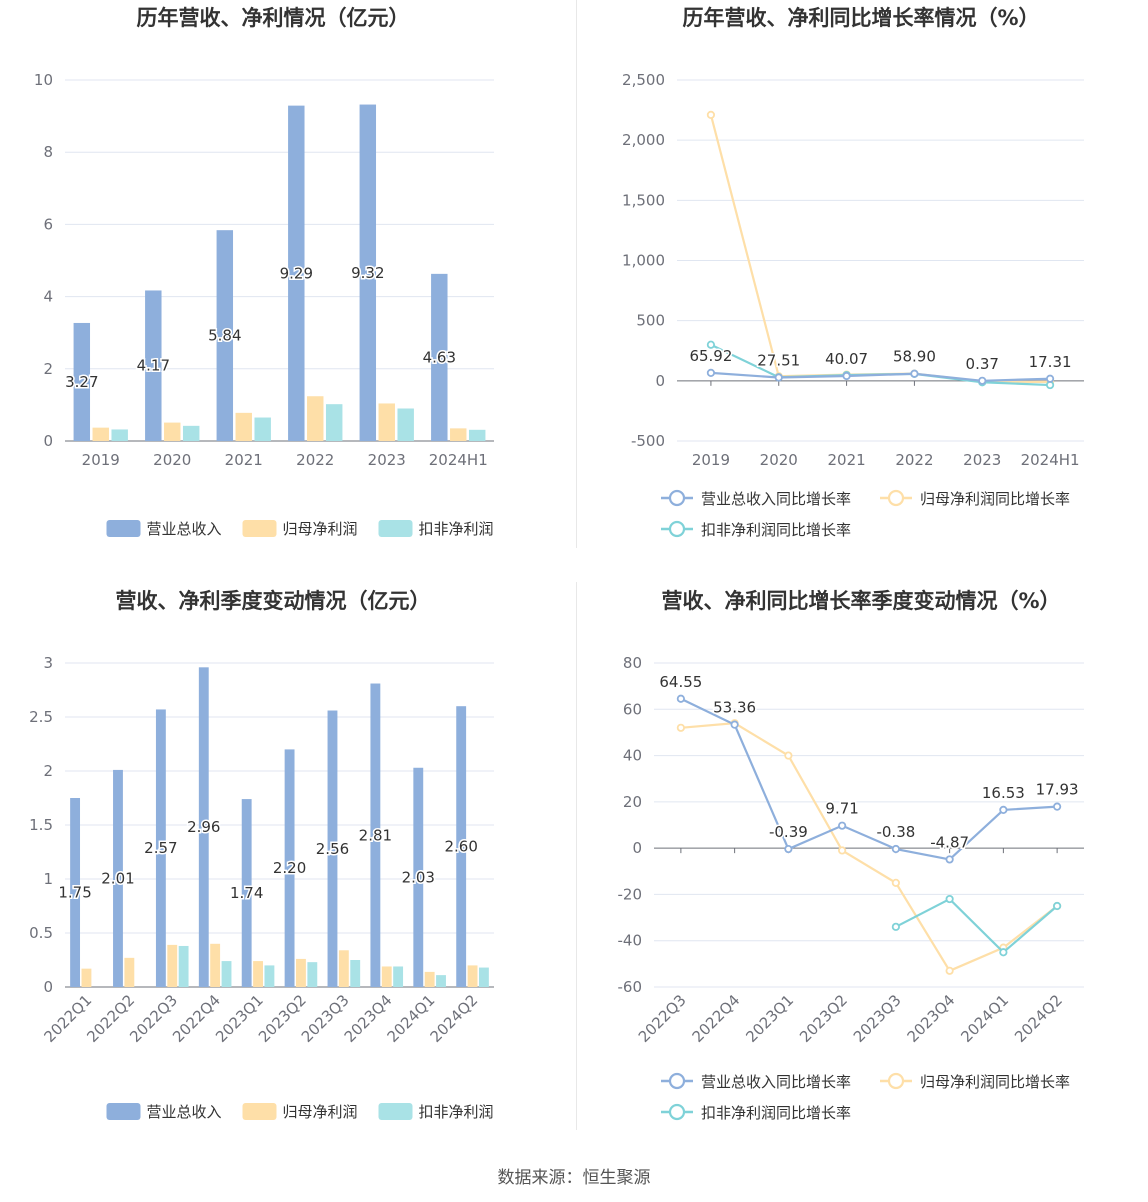  Describe the element at coordinates (244, 460) in the screenshot. I see `x-tick-label: 2021` at that location.